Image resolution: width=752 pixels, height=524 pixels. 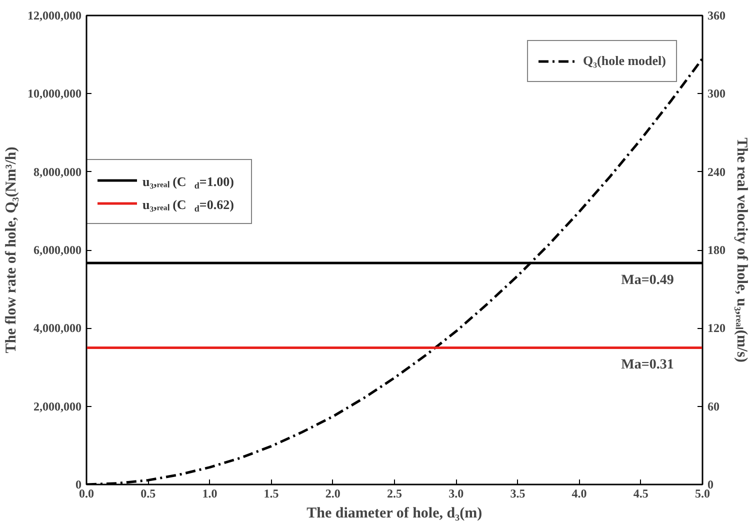 I want to click on y2-tick-label: 360, so click(x=717, y=15).